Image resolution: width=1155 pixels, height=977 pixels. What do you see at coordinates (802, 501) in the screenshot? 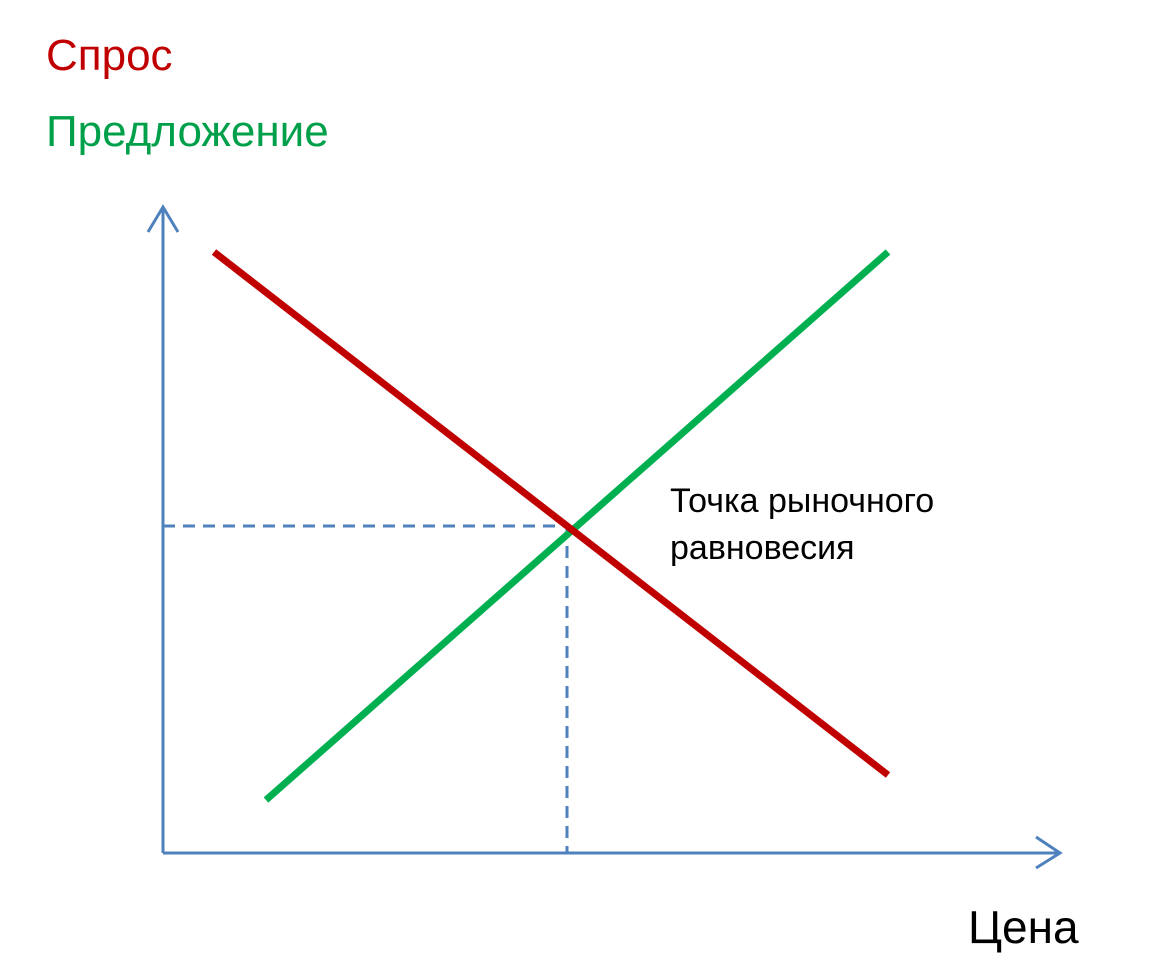
I see `equilibrium-label-line-1: Точка рыночного` at bounding box center [802, 501].